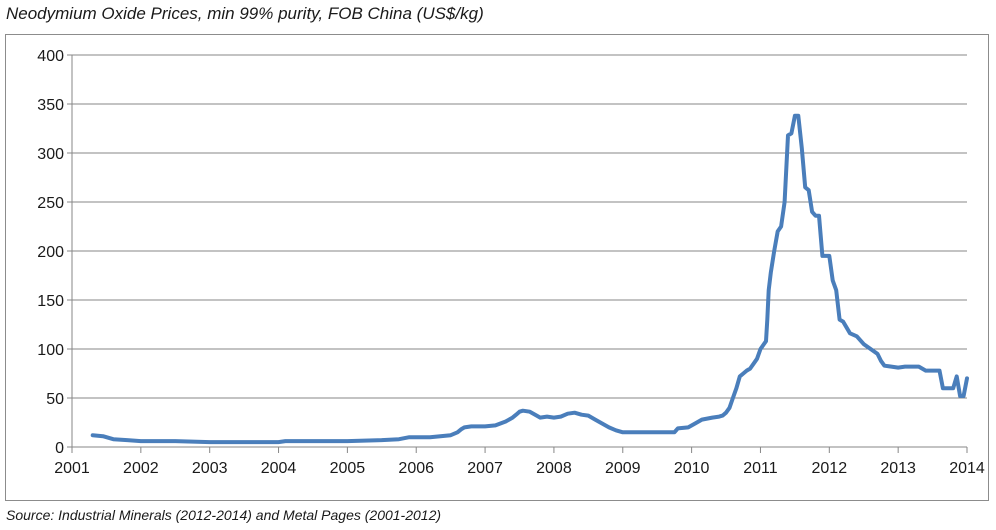 This screenshot has height=530, width=996. What do you see at coordinates (830, 468) in the screenshot?
I see `x-tick-label: 2012` at bounding box center [830, 468].